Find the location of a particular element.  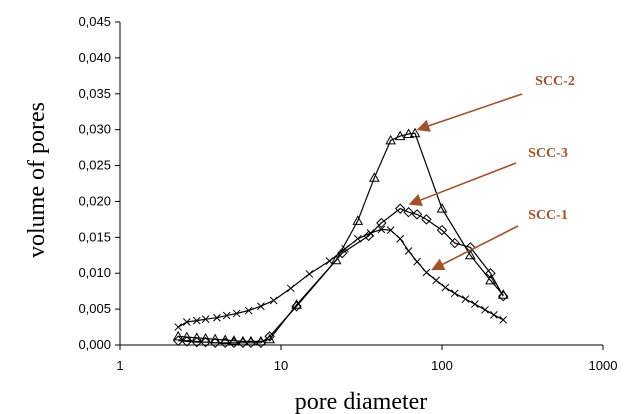

y-tick-label: 0,005 is located at coordinates (94, 308).